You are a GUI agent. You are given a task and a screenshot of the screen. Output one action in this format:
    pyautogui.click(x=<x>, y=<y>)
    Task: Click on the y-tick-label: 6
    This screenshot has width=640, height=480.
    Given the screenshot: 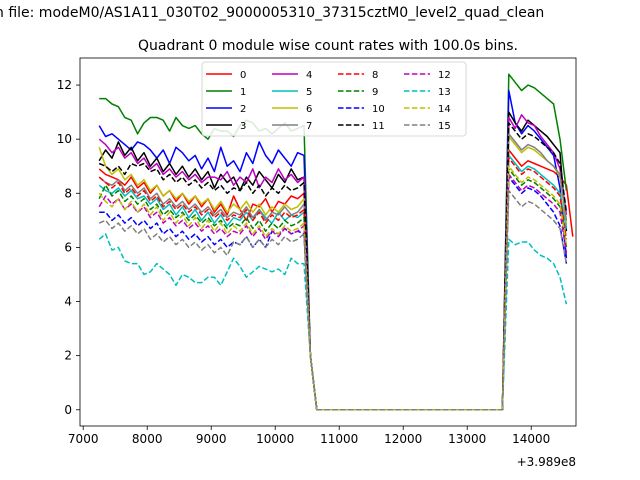 What is the action you would take?
    pyautogui.click(x=68, y=247)
    